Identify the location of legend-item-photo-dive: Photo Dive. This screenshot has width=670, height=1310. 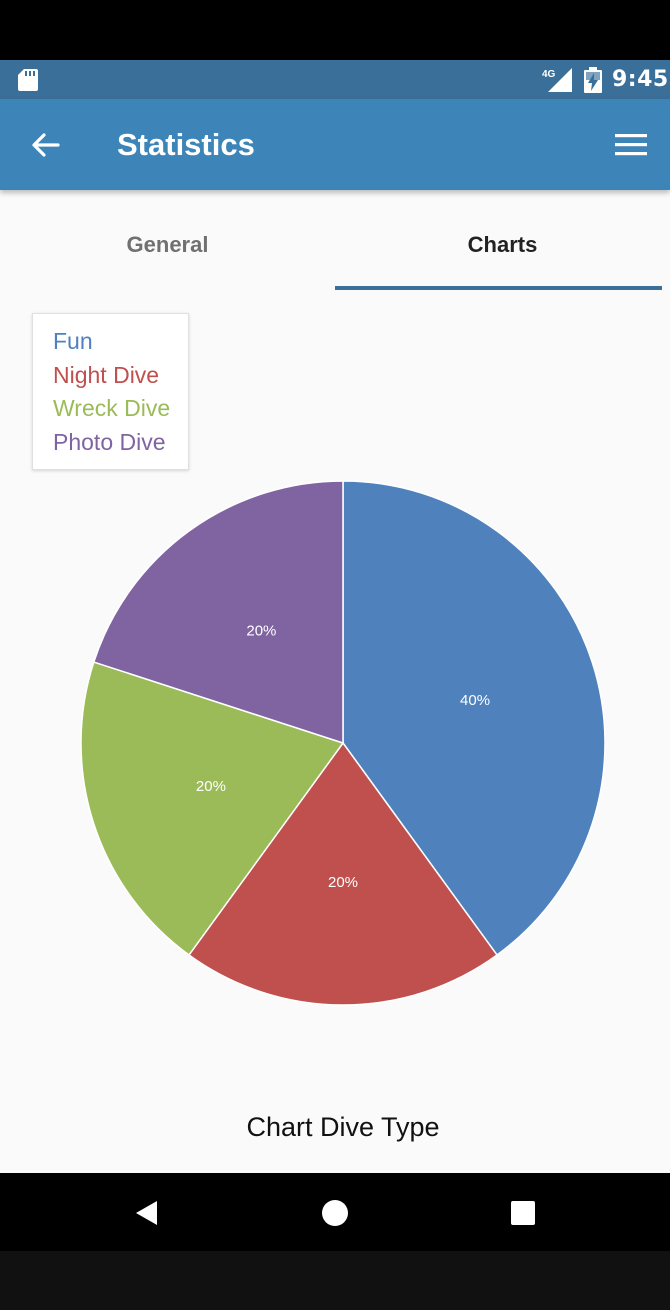
(109, 442).